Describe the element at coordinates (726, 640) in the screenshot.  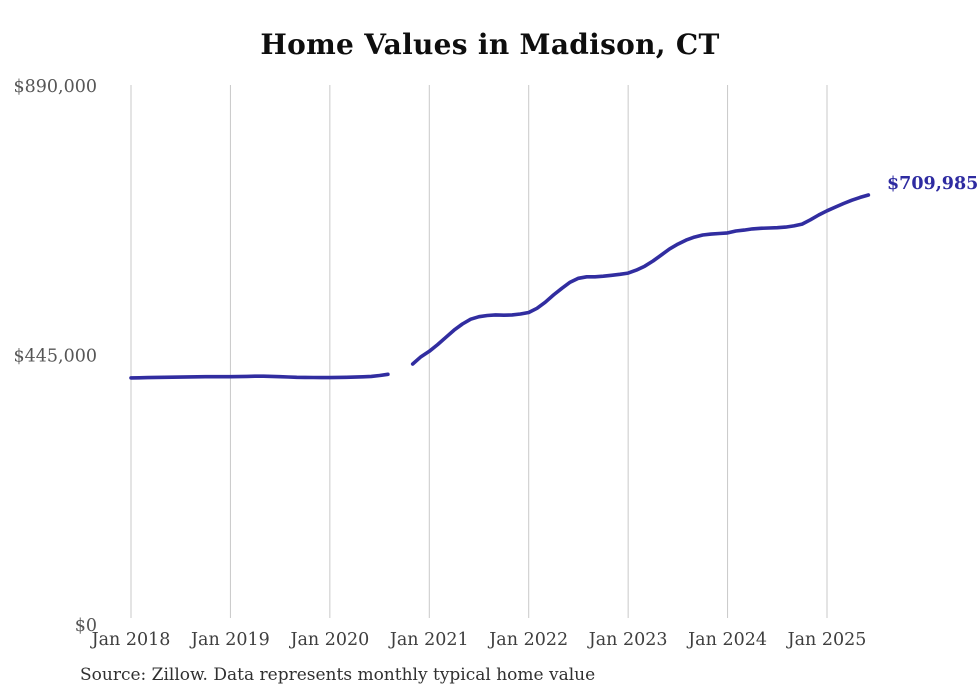
I see `x-axis-tick-label: Jan 2024` at that location.